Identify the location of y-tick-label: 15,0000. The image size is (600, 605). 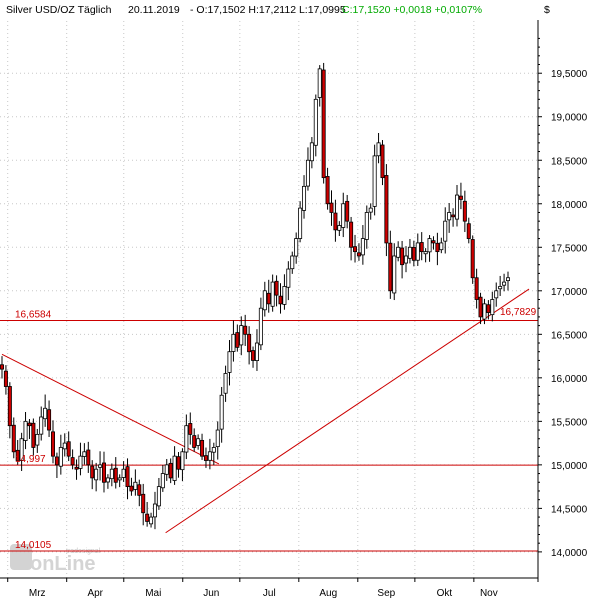
(569, 466).